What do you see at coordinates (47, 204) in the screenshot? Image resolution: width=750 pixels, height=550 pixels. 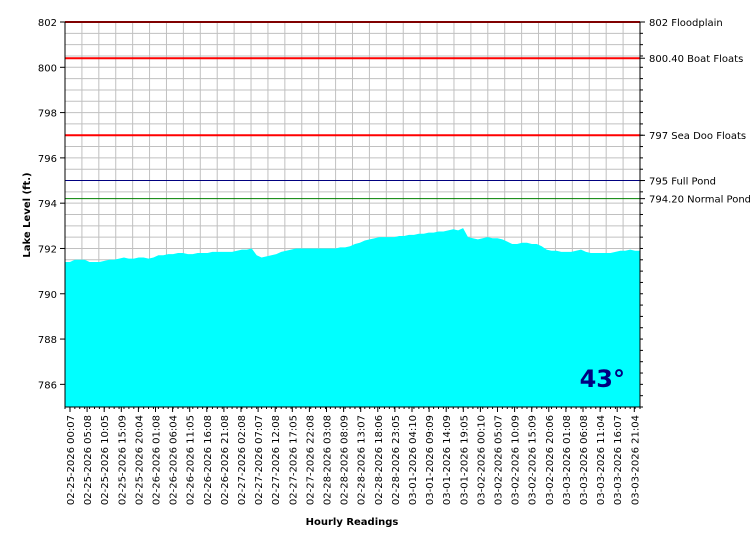 I see `y-tick-label: 794` at bounding box center [47, 204].